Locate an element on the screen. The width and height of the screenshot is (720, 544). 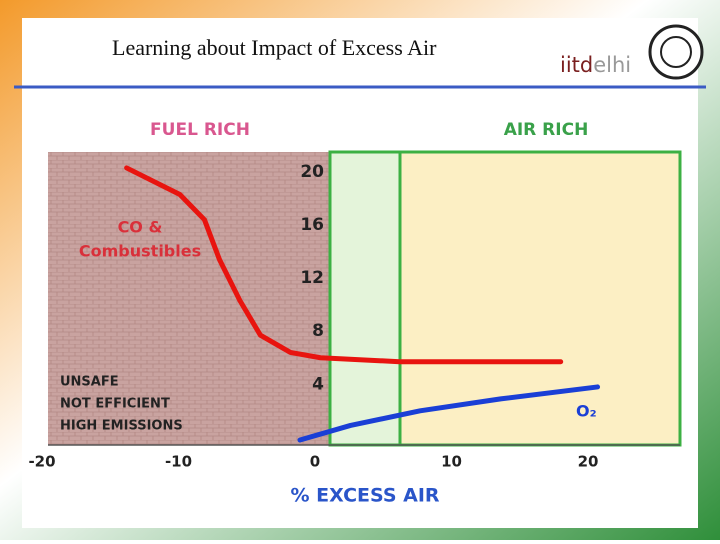
y-tick-label: 4 is located at coordinates (318, 384).